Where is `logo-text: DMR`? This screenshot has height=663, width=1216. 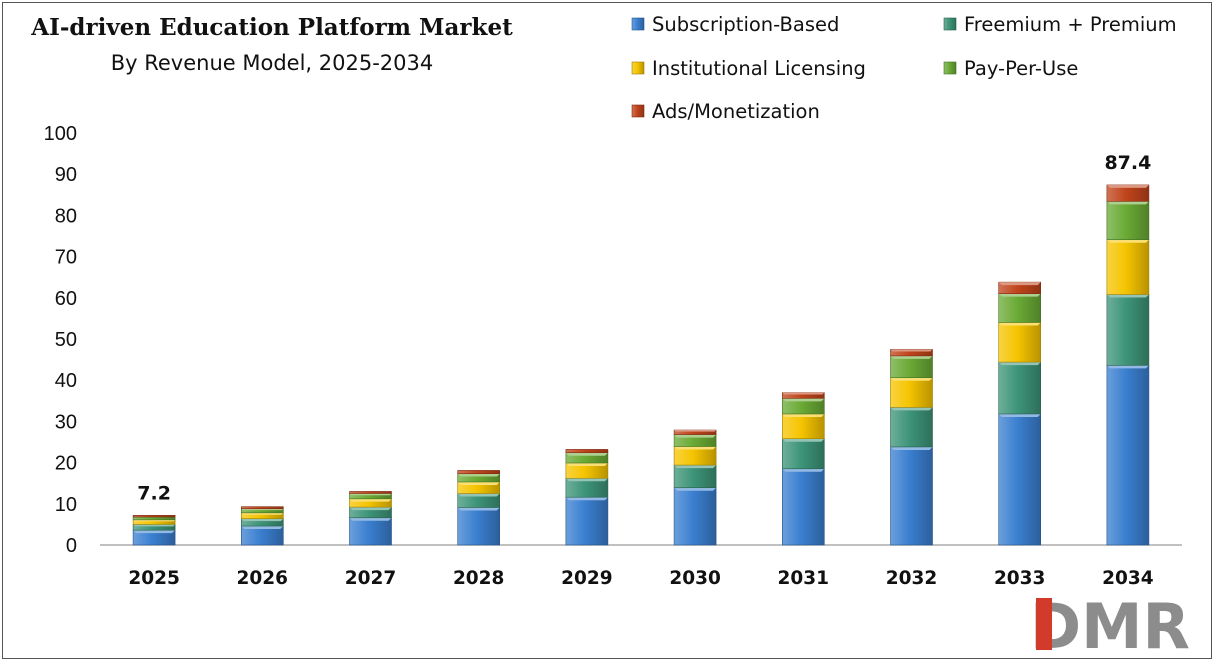
logo-text: DMR is located at coordinates (1110, 626).